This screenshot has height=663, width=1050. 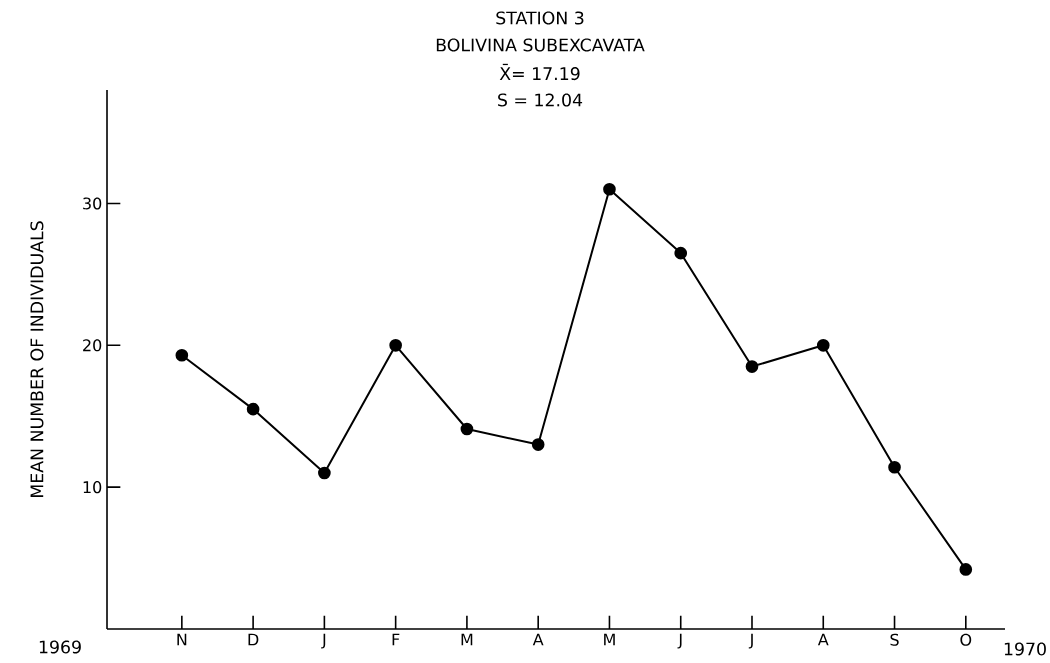 What do you see at coordinates (182, 639) in the screenshot?
I see `x-tick-label: N` at bounding box center [182, 639].